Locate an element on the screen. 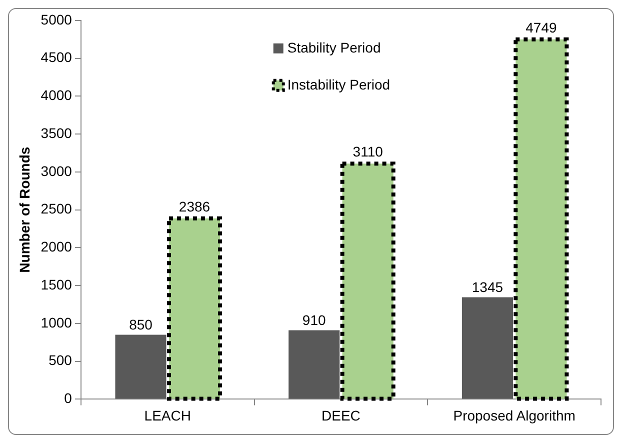 This screenshot has width=622, height=443. y-tick-label: 4500 is located at coordinates (56, 57).